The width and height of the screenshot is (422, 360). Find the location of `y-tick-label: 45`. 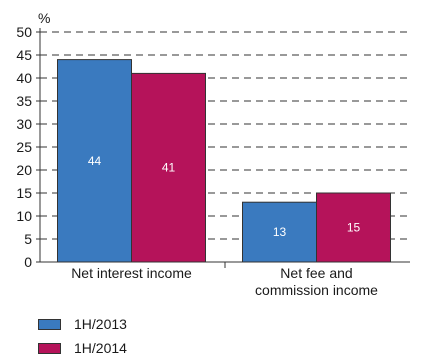

y-tick-label: 45 is located at coordinates (24, 55).